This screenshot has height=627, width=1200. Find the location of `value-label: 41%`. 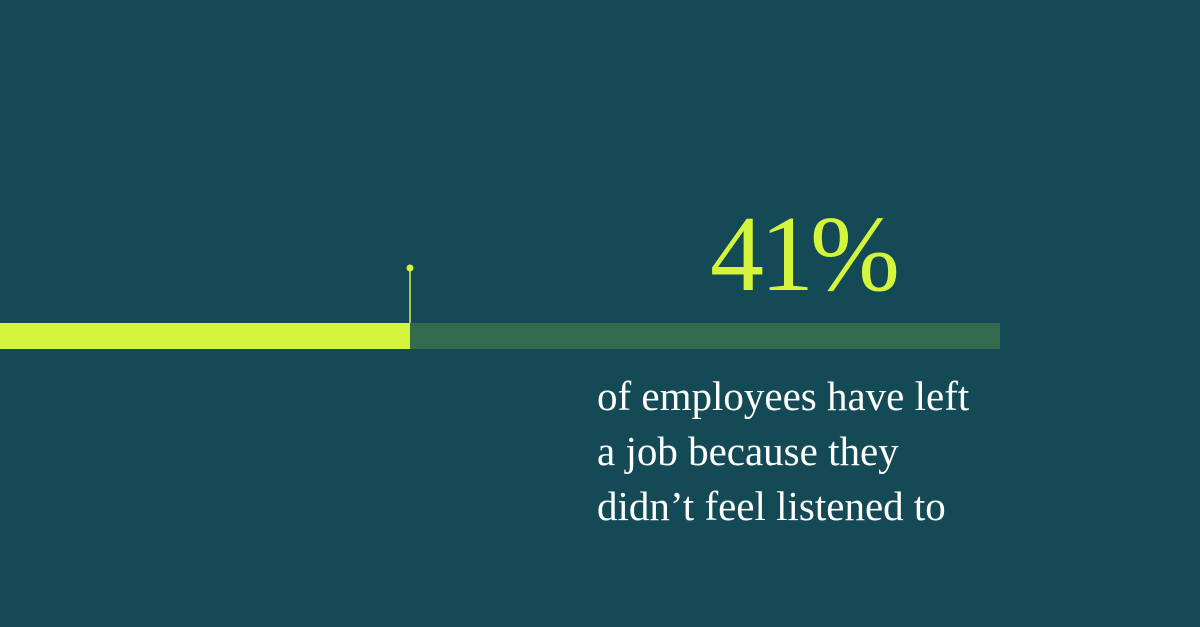

value-label: 41% is located at coordinates (803, 254).